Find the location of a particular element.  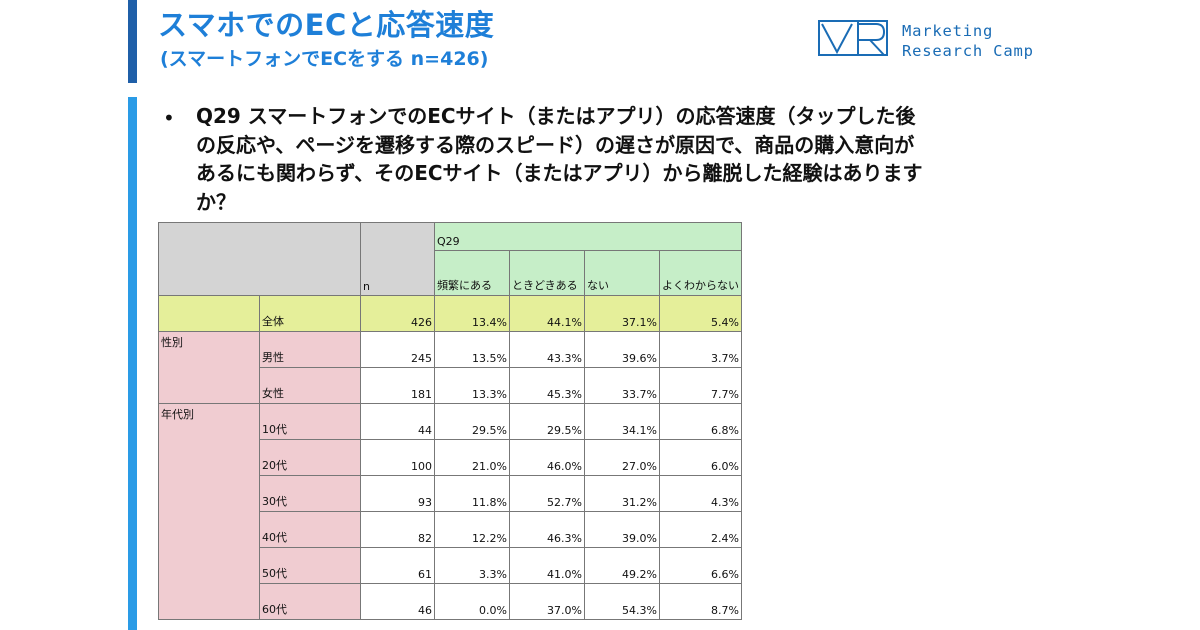

table-row-total: 全体 426 13.4% 44.1% 37.1% 5.4% is located at coordinates (450, 313).